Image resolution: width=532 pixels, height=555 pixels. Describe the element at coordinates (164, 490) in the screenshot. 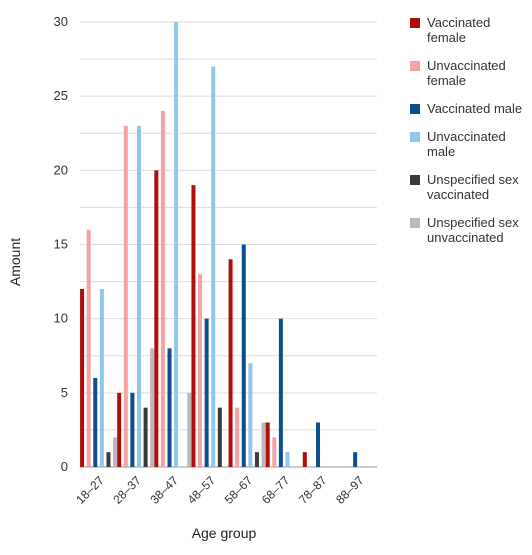

I see `x-tick-label: 38–47` at that location.